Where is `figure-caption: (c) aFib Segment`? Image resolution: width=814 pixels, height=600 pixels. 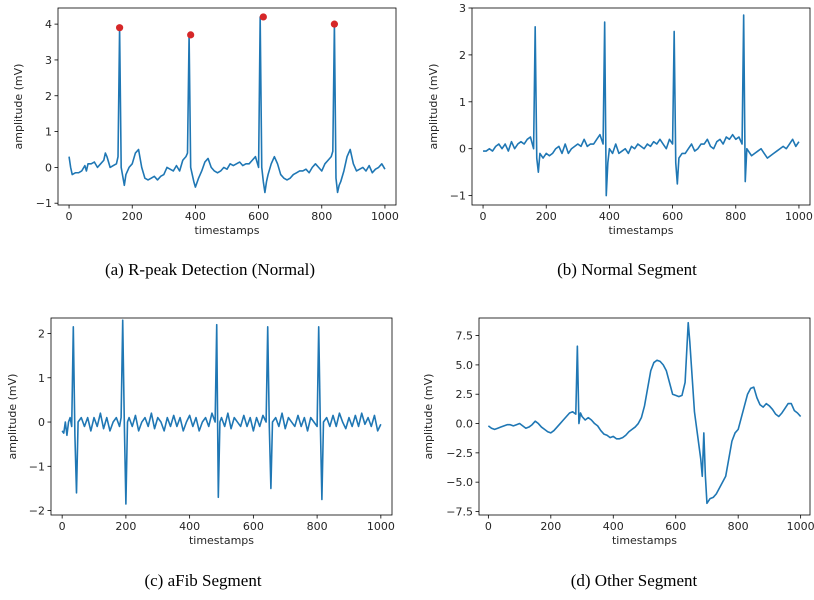
figure-caption: (c) aFib Segment is located at coordinates (202, 580).